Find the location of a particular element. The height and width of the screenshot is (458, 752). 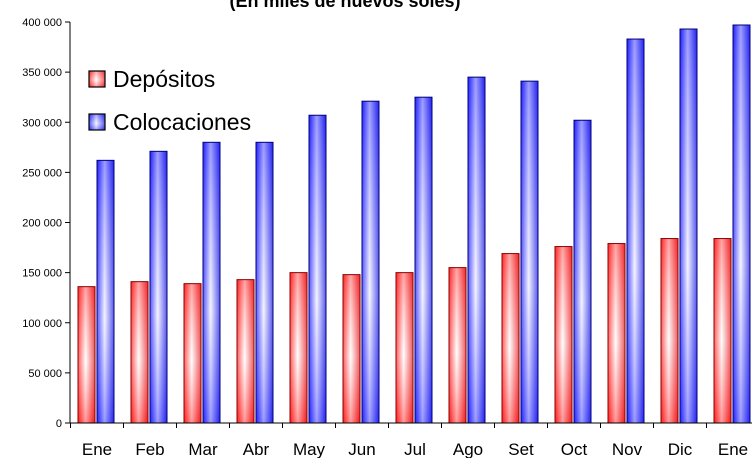

y-tick-label: 400 000 is located at coordinates (42, 23).